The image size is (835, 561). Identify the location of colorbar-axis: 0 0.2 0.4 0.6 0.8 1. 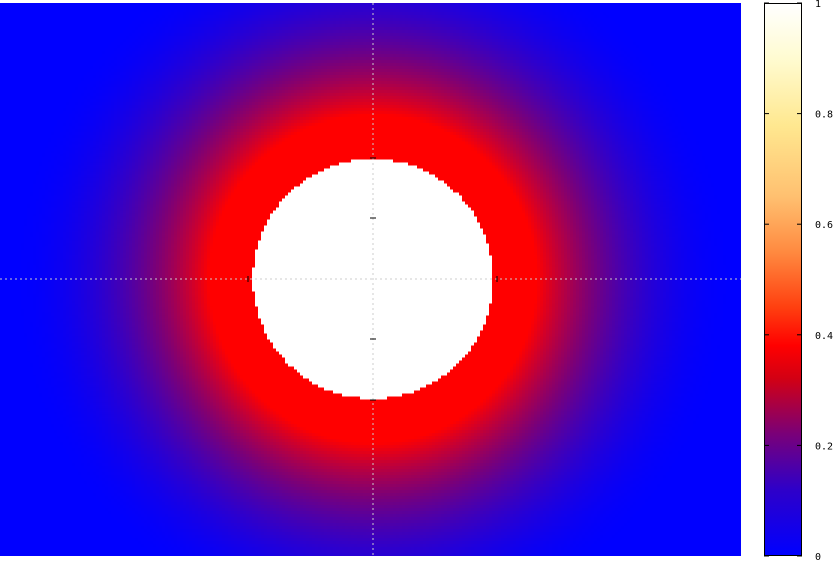
(798, 280).